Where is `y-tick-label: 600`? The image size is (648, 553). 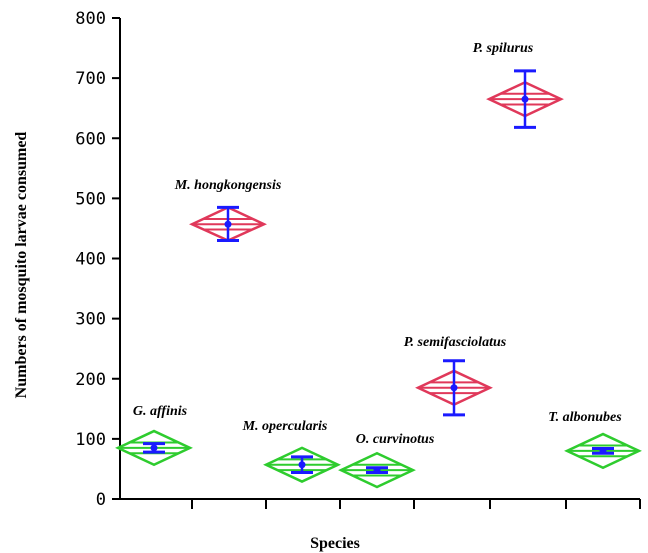
y-tick-label: 600 is located at coordinates (90, 139).